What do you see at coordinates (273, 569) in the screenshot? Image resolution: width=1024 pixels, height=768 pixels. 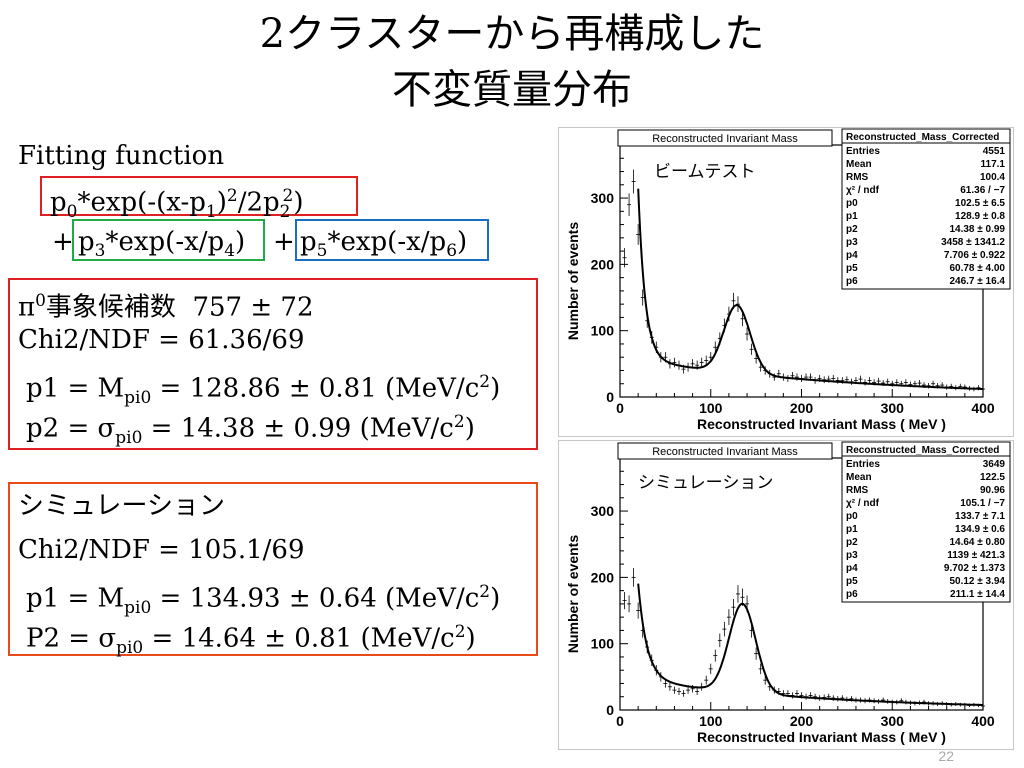 I see `sim-result-box` at bounding box center [273, 569].